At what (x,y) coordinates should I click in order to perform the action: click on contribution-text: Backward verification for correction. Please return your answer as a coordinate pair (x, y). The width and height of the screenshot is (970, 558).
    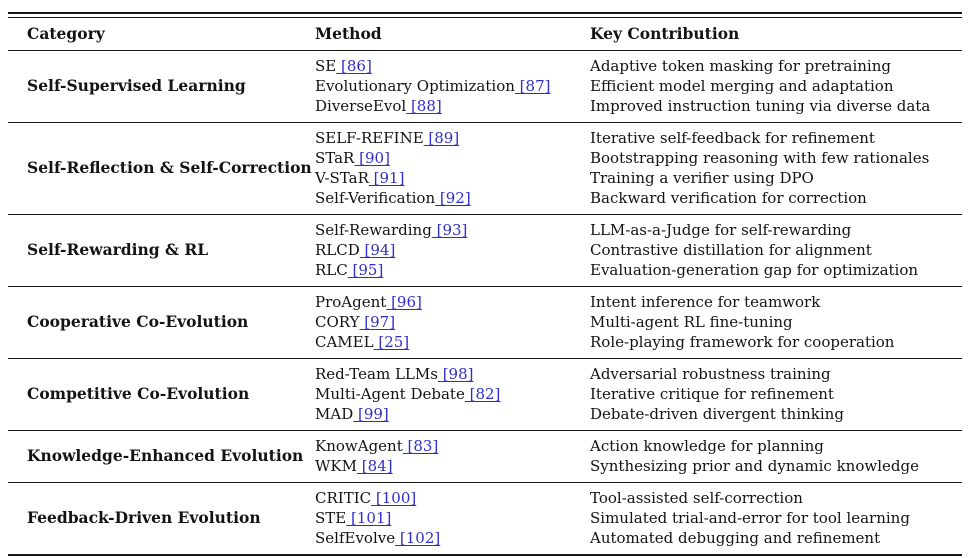
    Looking at the image, I should click on (728, 197).